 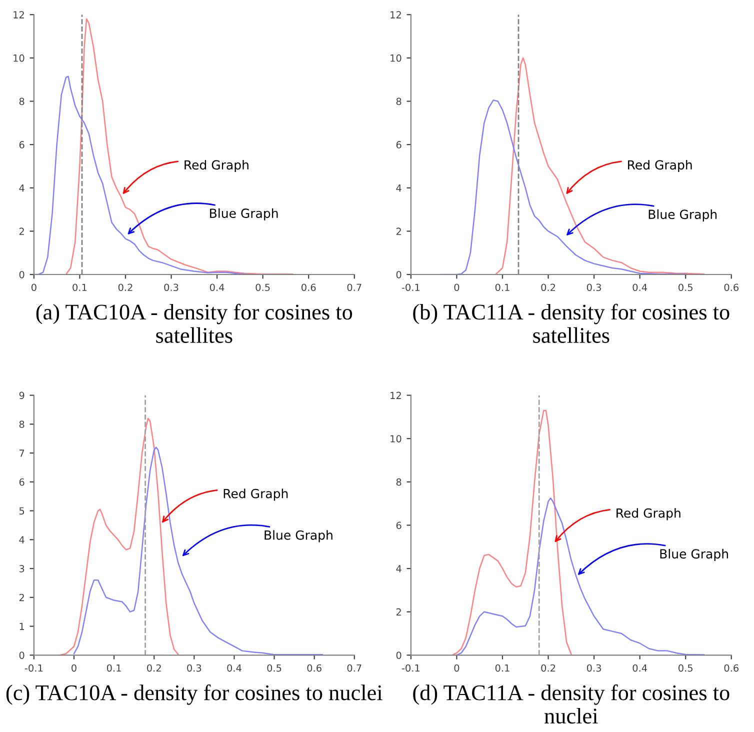 What do you see at coordinates (21, 396) in the screenshot?
I see `y-tick-label: 9` at bounding box center [21, 396].